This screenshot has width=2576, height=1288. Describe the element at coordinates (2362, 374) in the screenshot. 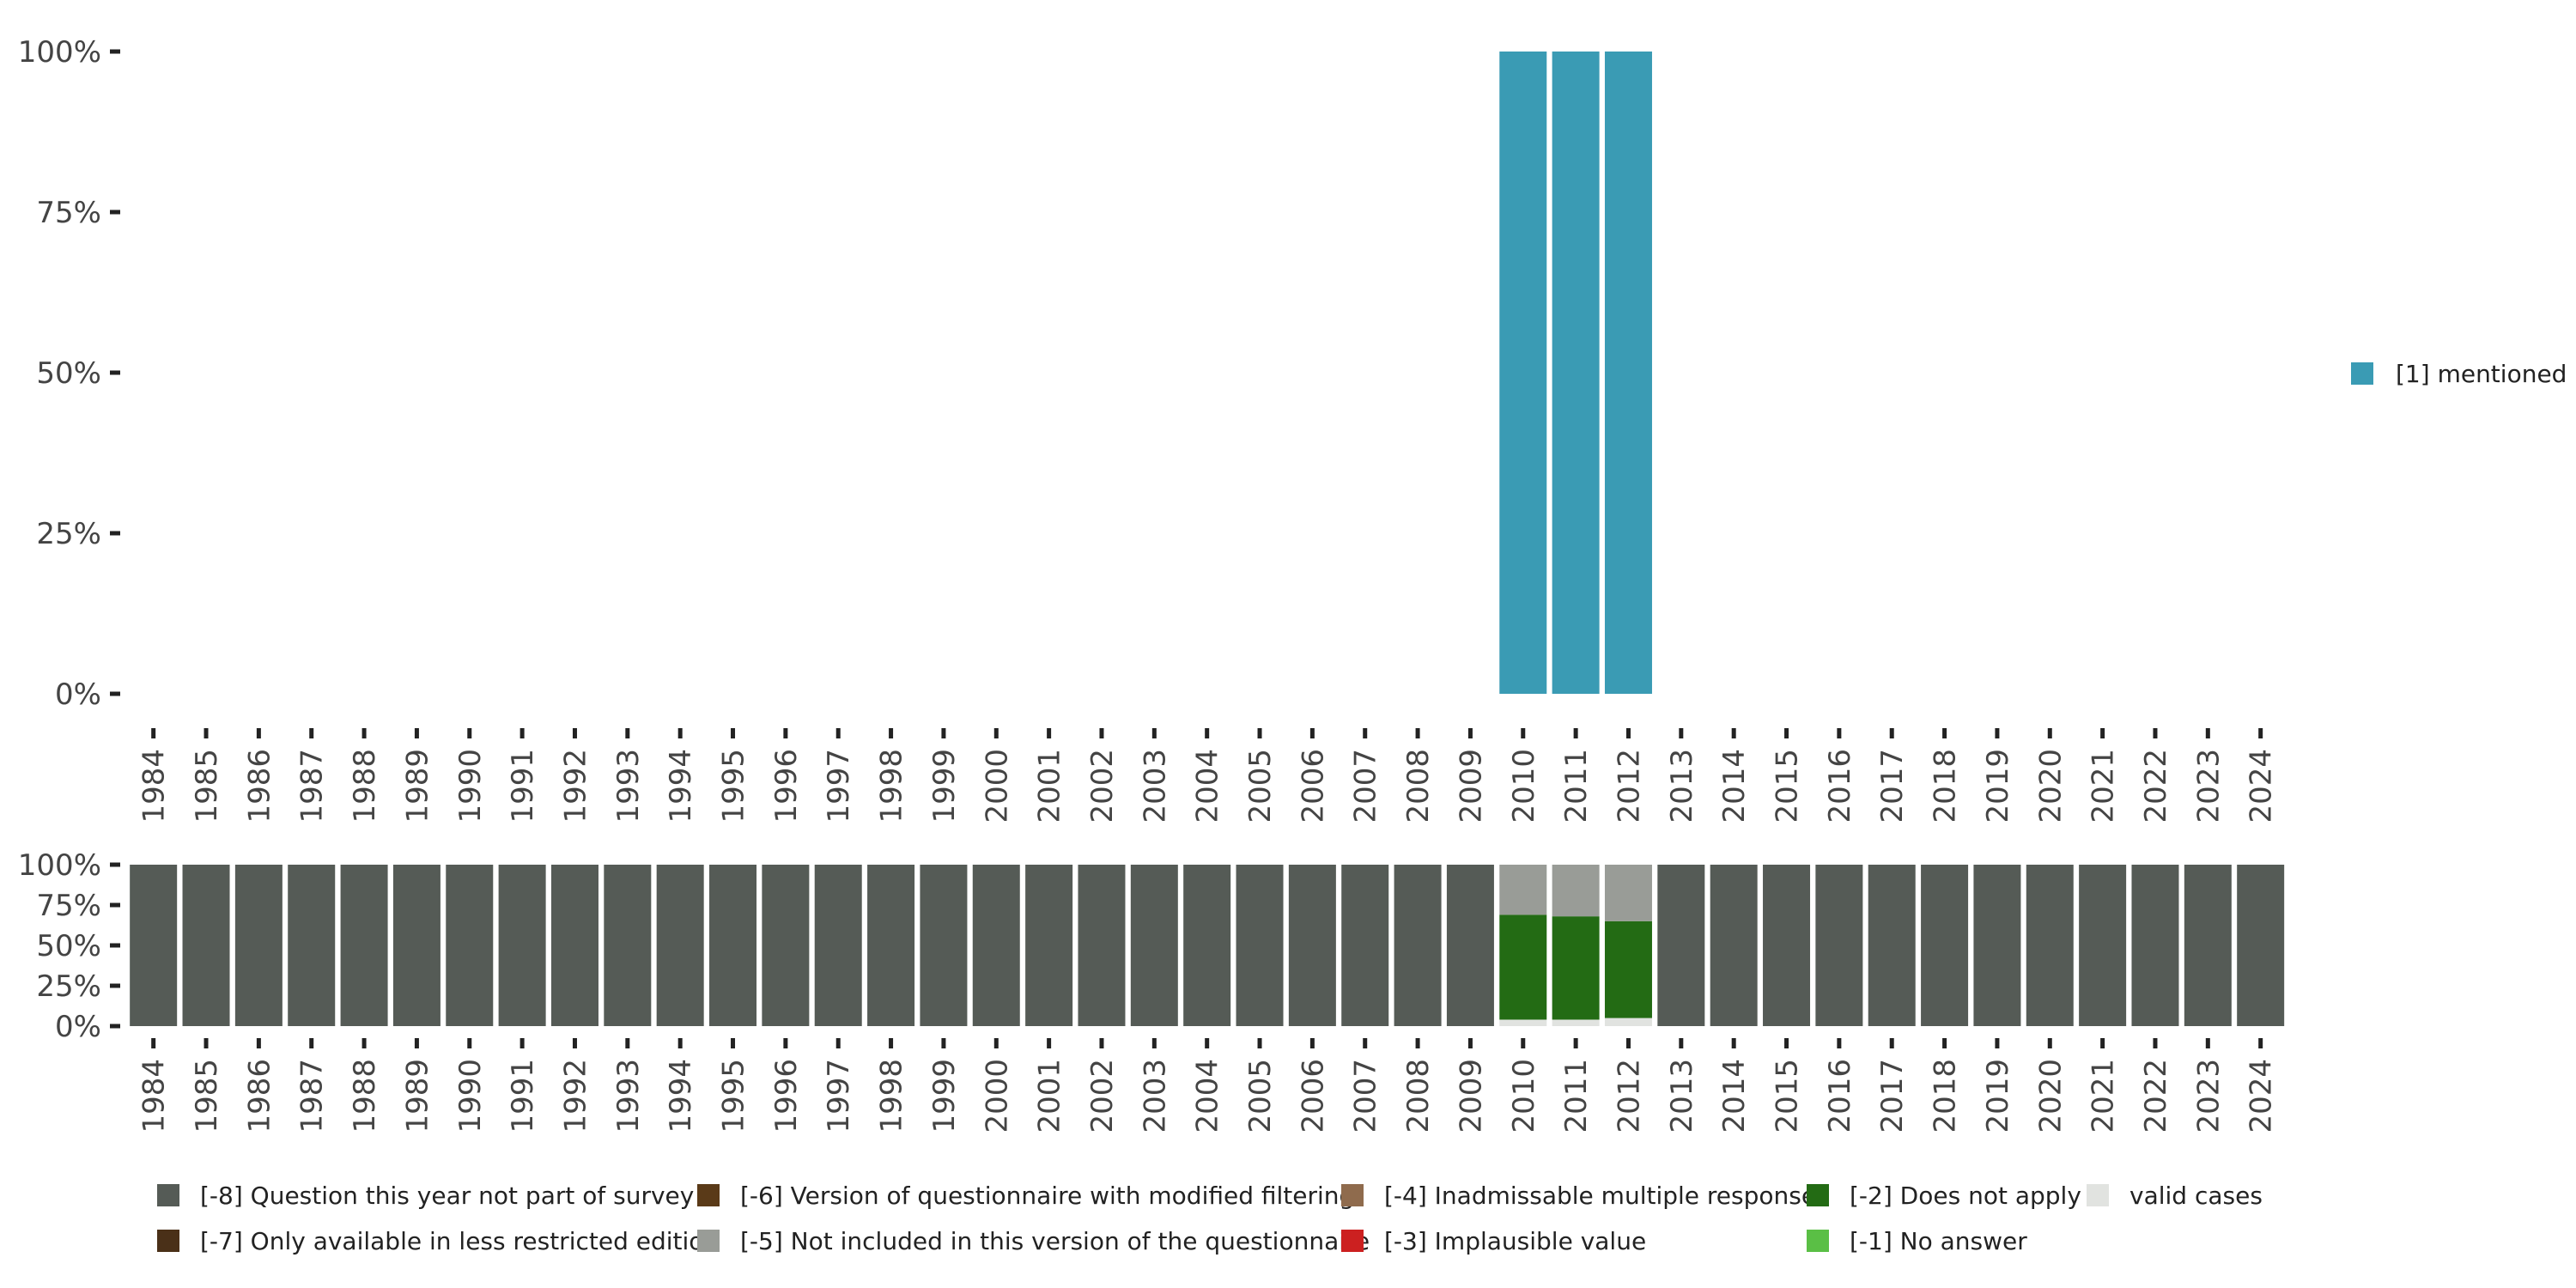

I see `legend-key-mentioned` at that location.